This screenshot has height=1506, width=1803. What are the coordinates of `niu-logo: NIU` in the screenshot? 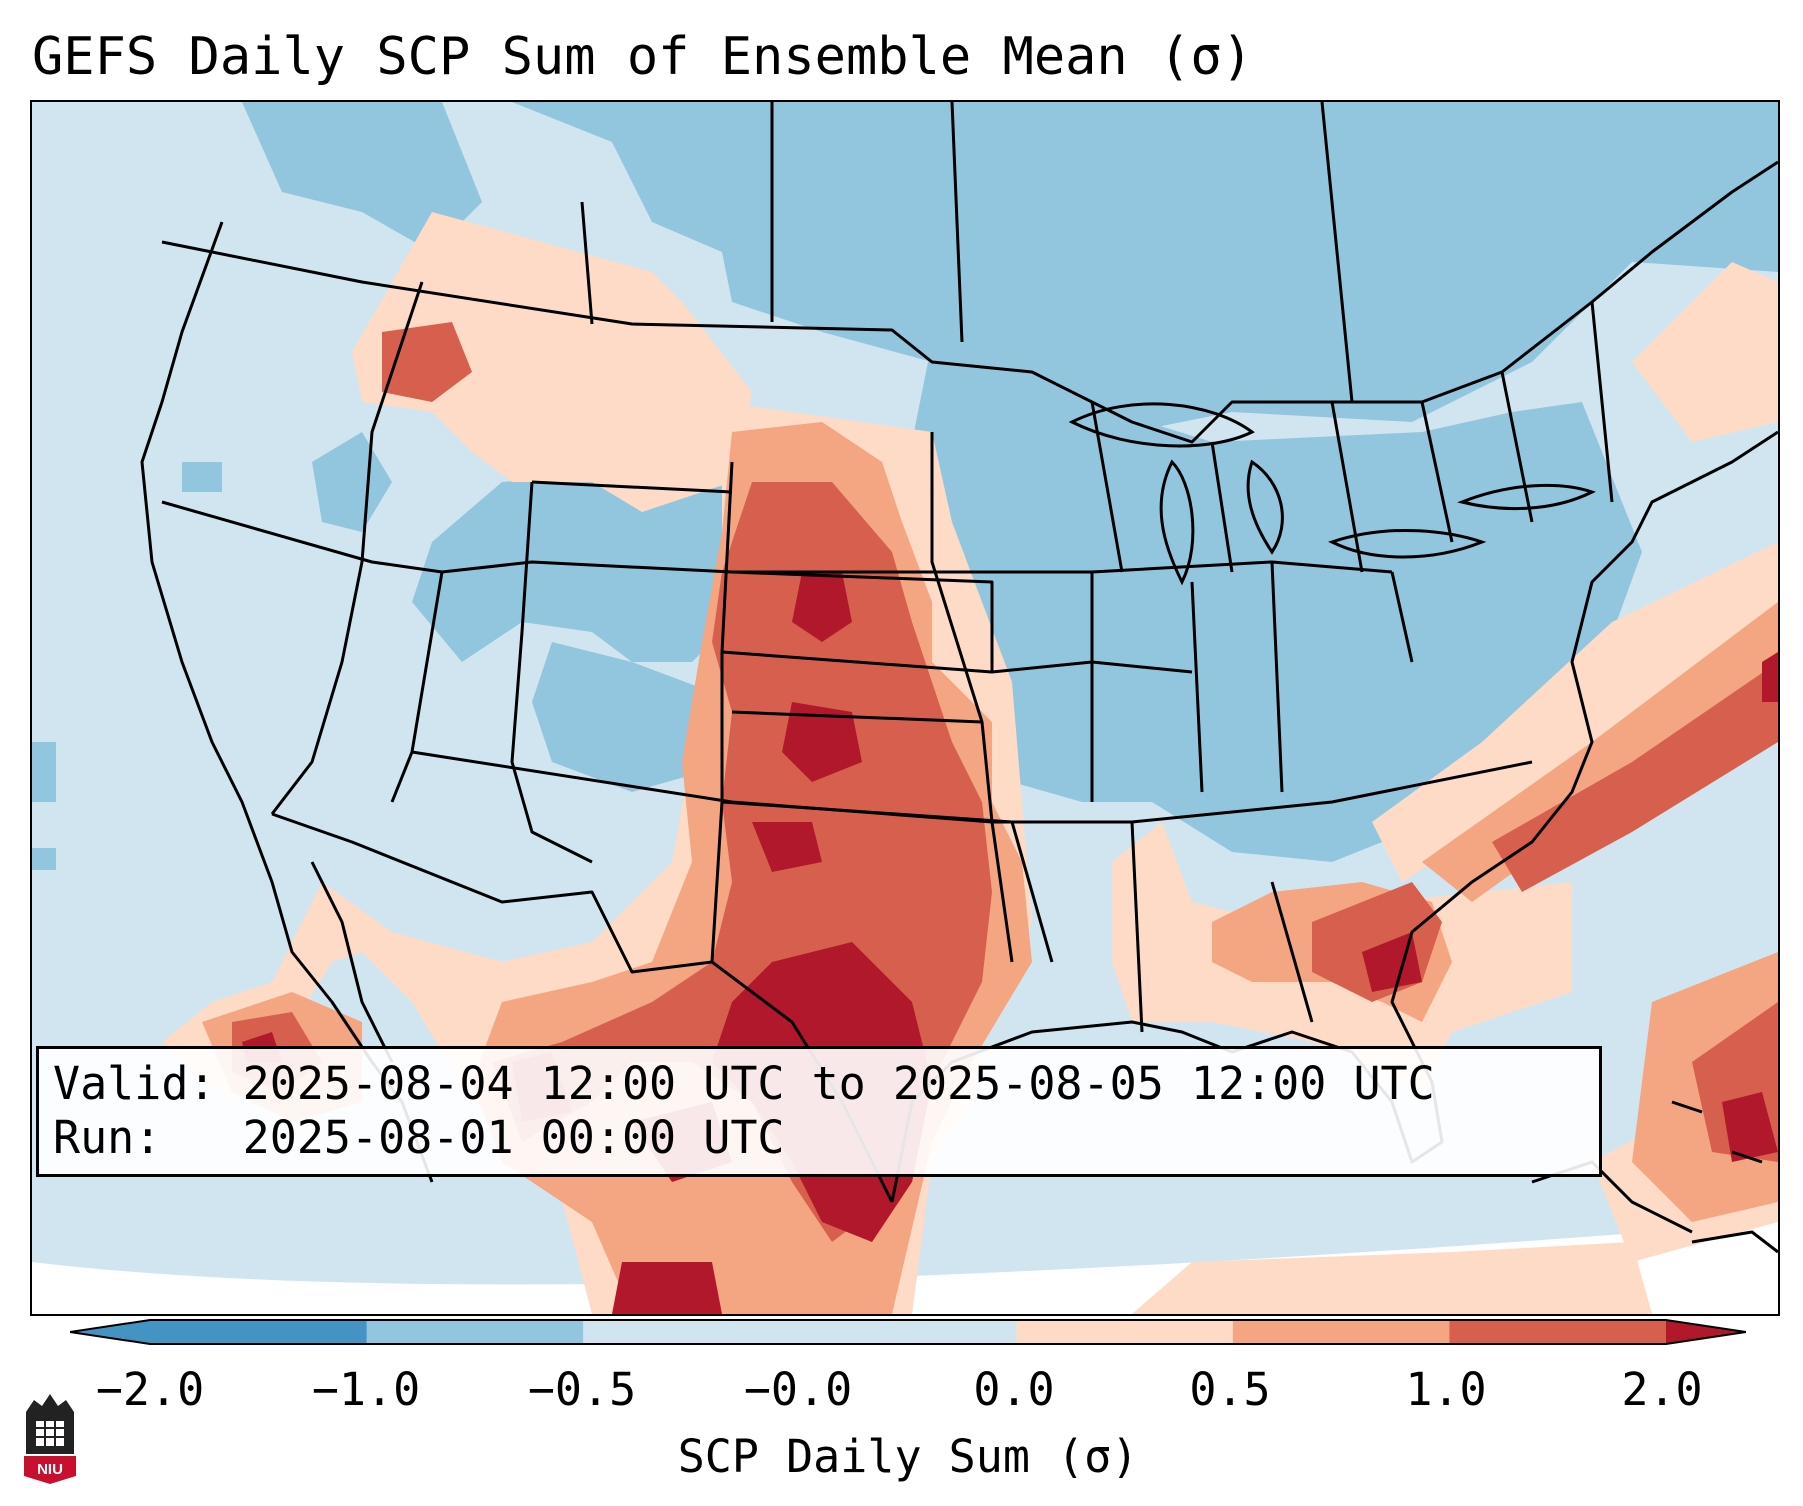 It's located at (50, 1439).